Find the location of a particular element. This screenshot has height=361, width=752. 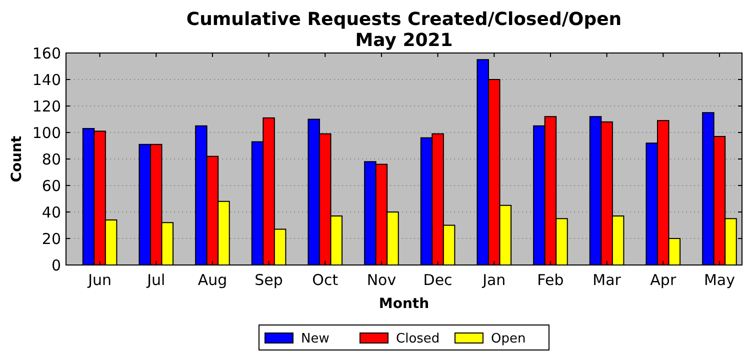

x-tick-label: Jun is located at coordinates (99, 280).